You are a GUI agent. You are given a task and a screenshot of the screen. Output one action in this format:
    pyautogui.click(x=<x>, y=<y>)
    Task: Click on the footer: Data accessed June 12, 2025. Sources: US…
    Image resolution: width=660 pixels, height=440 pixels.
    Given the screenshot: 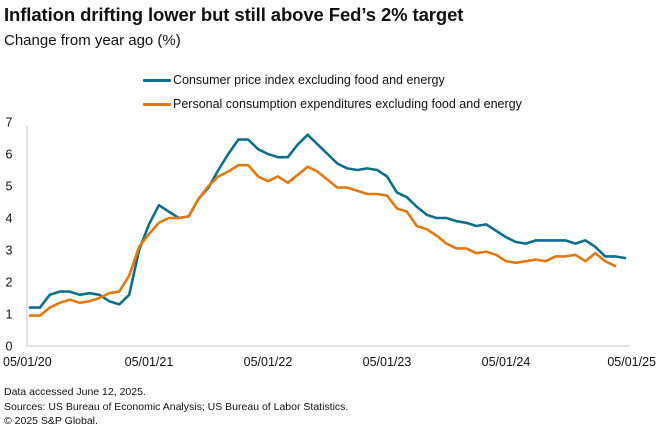 What is the action you would take?
    pyautogui.click(x=176, y=407)
    